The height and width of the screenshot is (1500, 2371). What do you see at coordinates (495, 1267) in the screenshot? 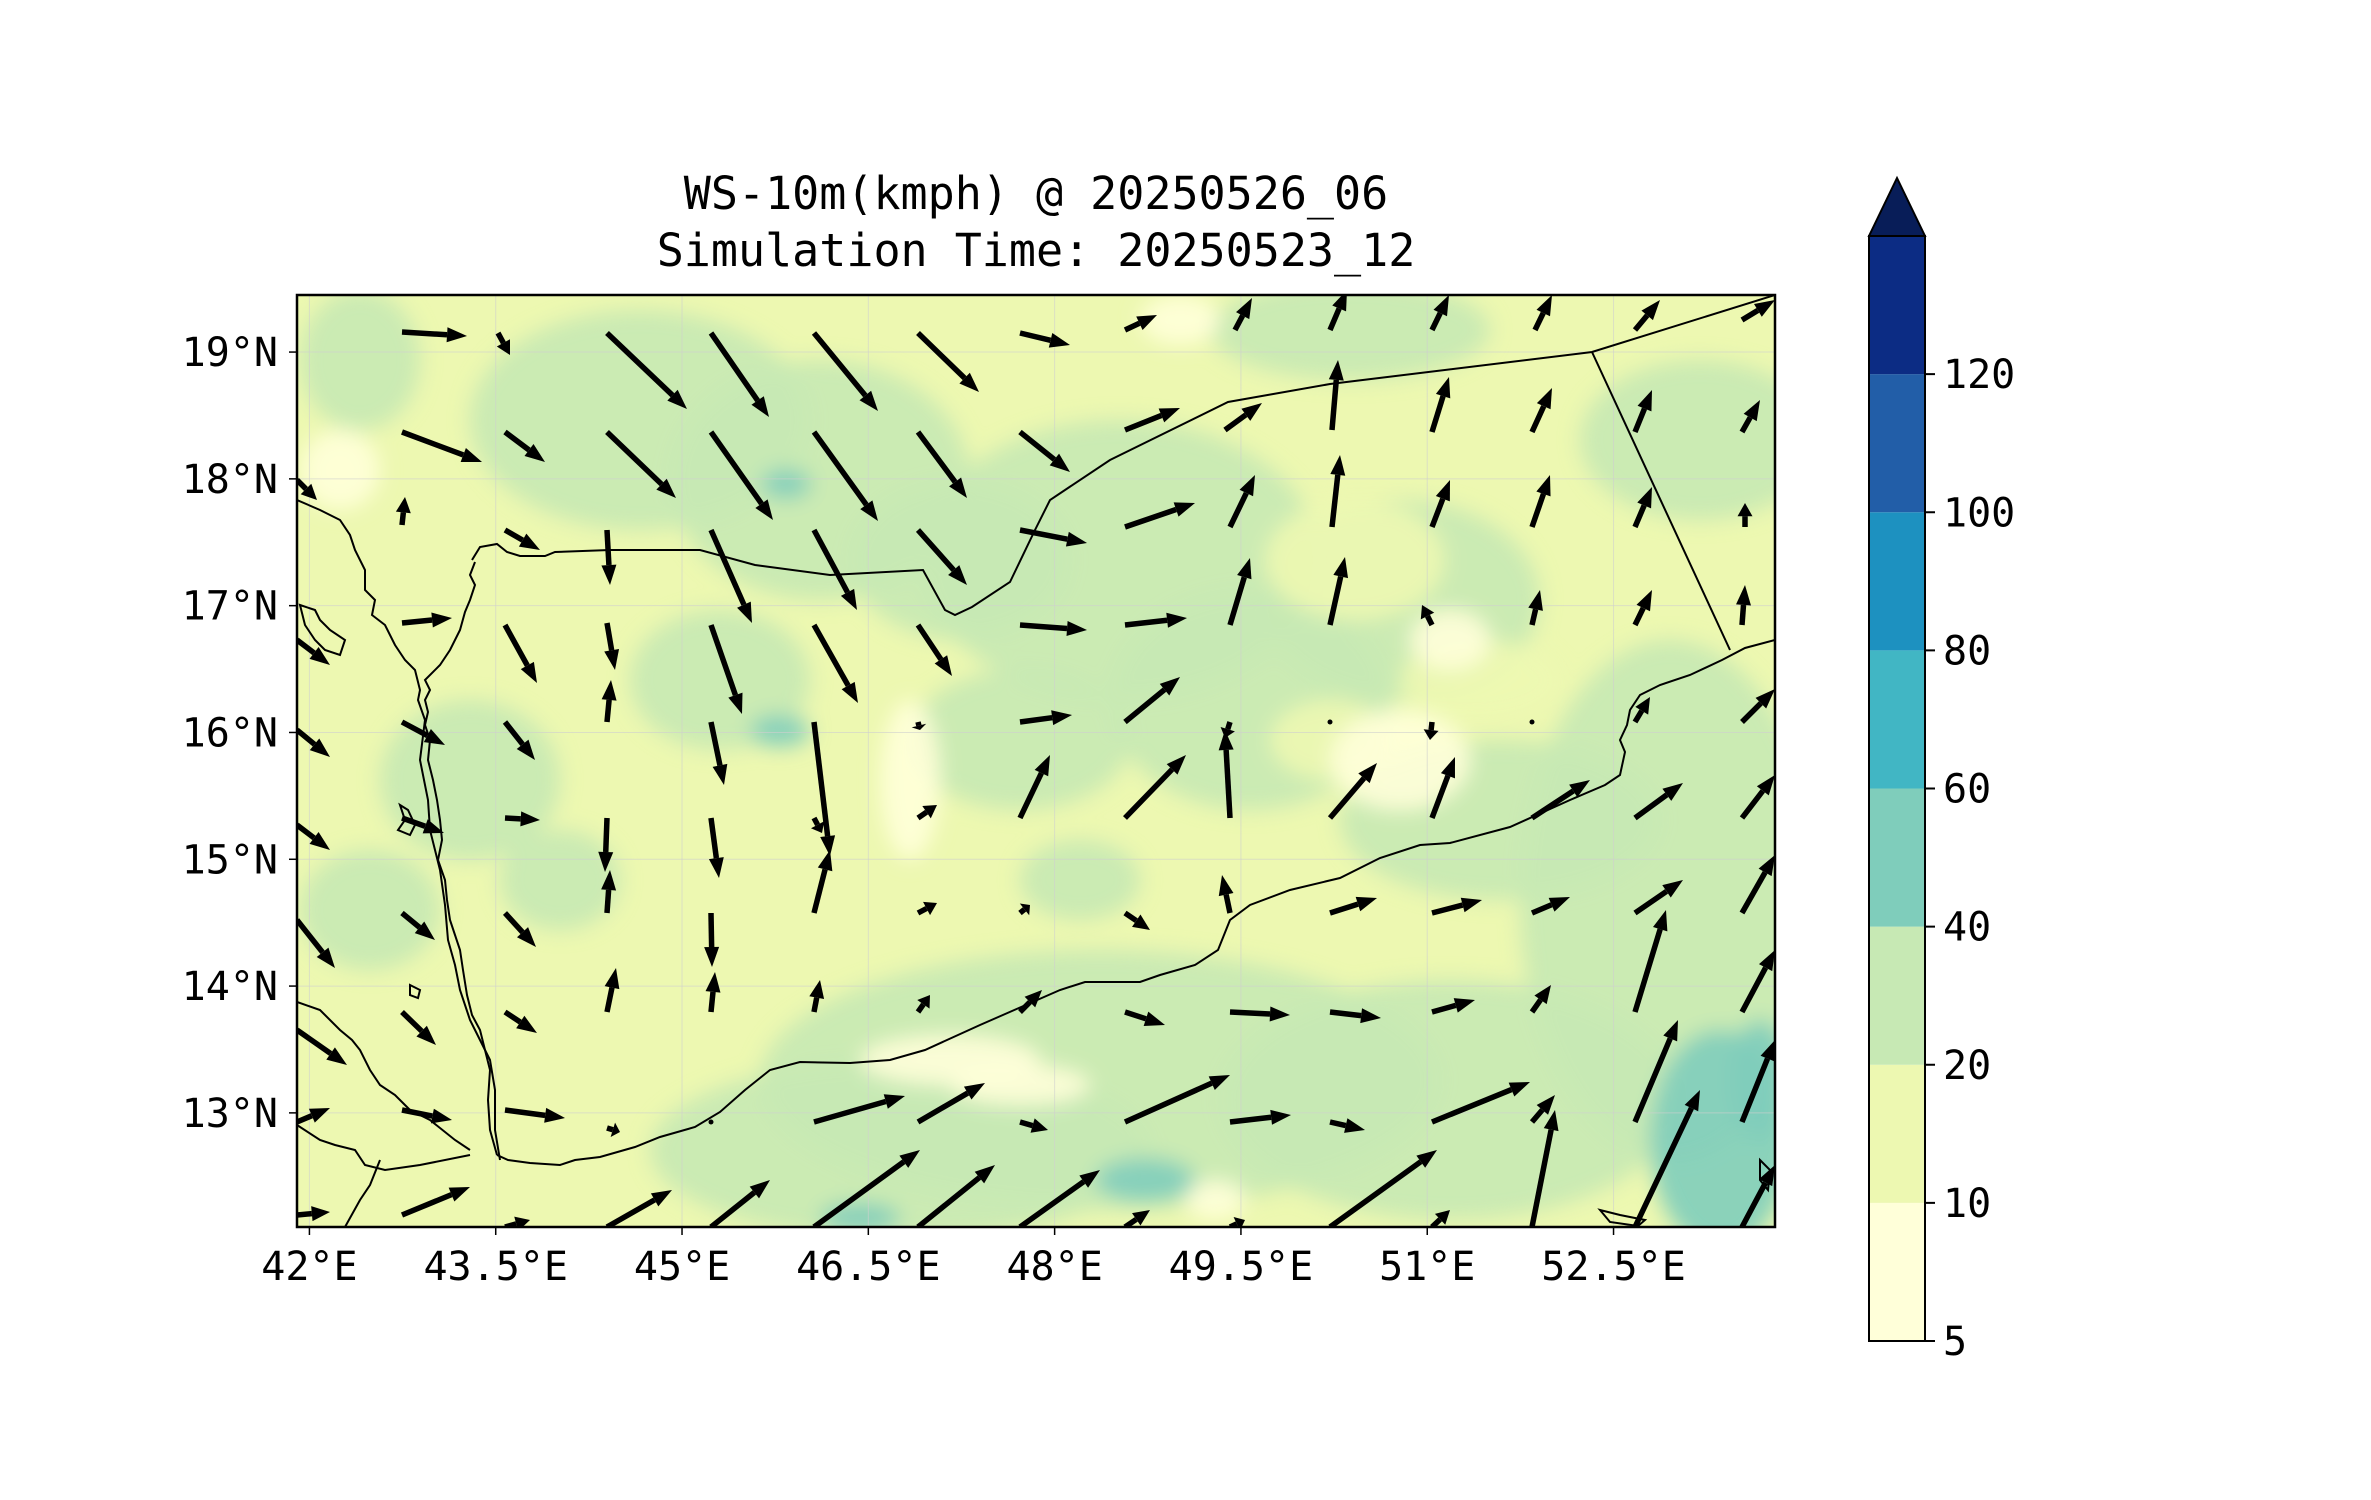
I see `x-tick-label: 43.5°E` at bounding box center [495, 1267].